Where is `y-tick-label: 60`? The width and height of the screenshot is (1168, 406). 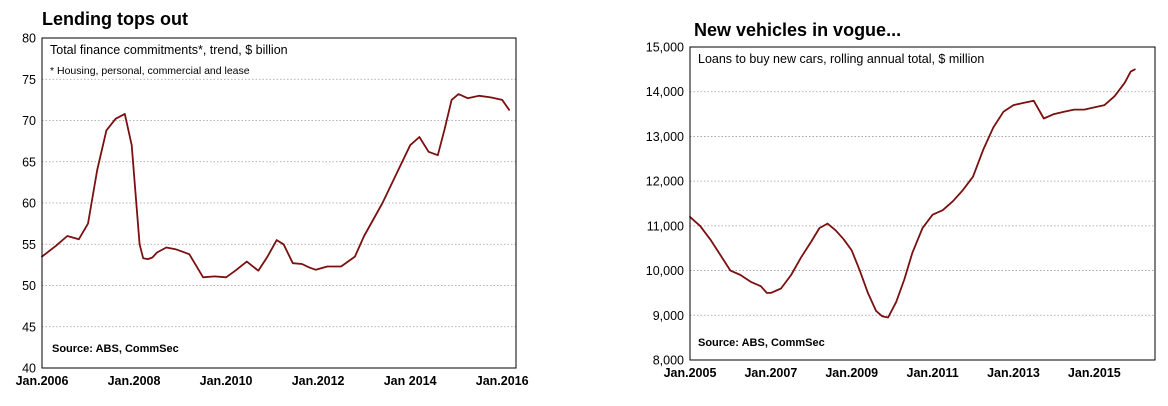 y-tick-label: 60 is located at coordinates (29, 204).